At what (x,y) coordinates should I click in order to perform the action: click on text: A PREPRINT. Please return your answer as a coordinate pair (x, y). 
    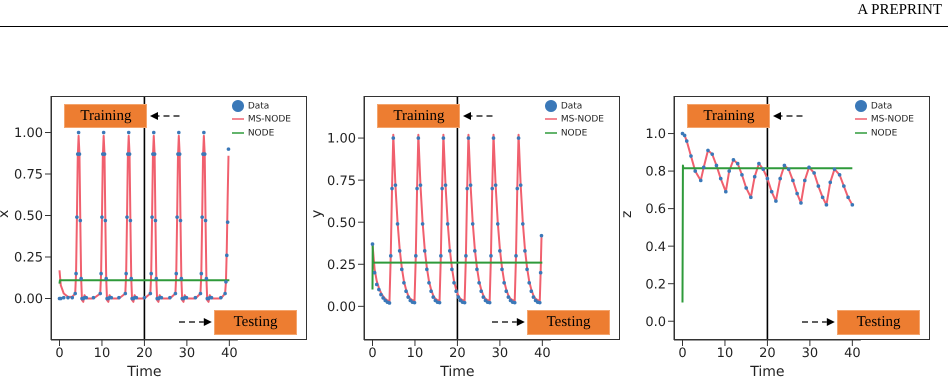
    Looking at the image, I should click on (899, 10).